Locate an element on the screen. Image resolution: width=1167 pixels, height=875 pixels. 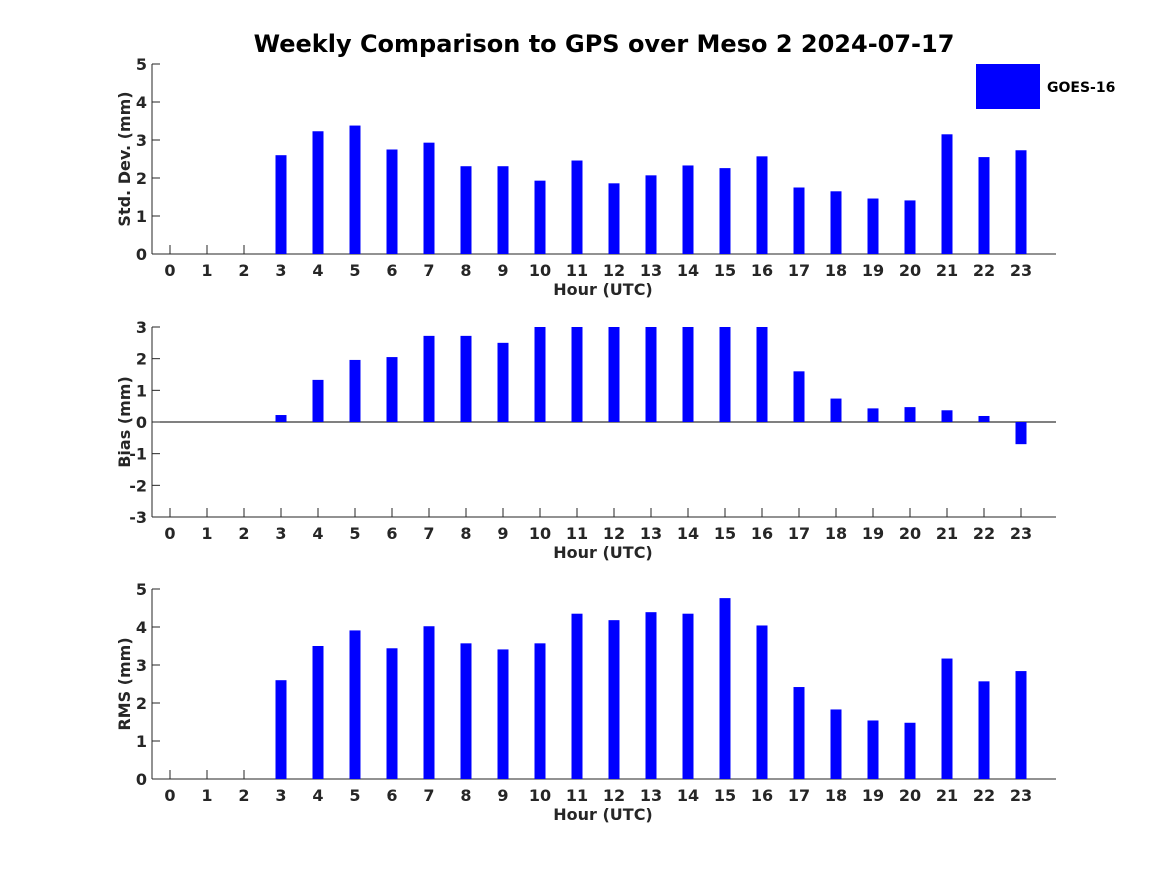
legend: GOES-16 is located at coordinates (1045, 86).